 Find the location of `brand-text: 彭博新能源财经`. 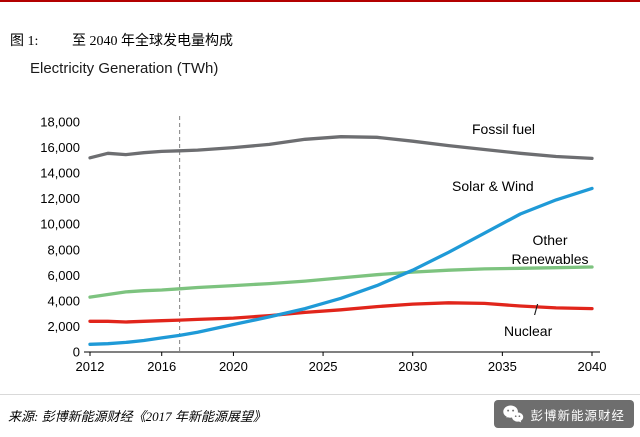

brand-text: 彭博新能源财经 is located at coordinates (577, 415).